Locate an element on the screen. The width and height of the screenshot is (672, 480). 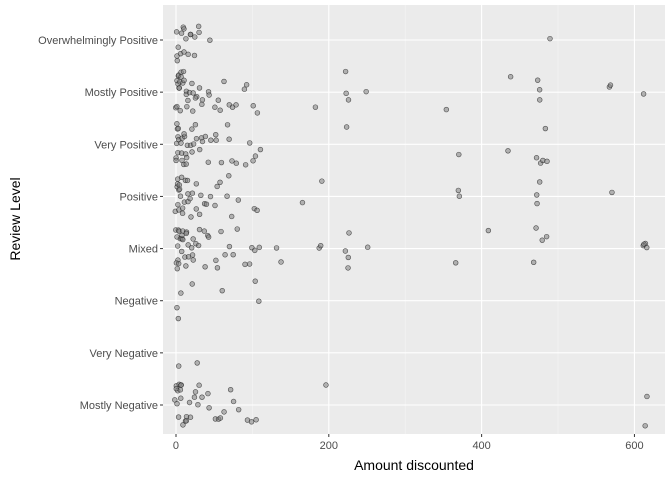
x-tick-label: 400 is located at coordinates (481, 446).